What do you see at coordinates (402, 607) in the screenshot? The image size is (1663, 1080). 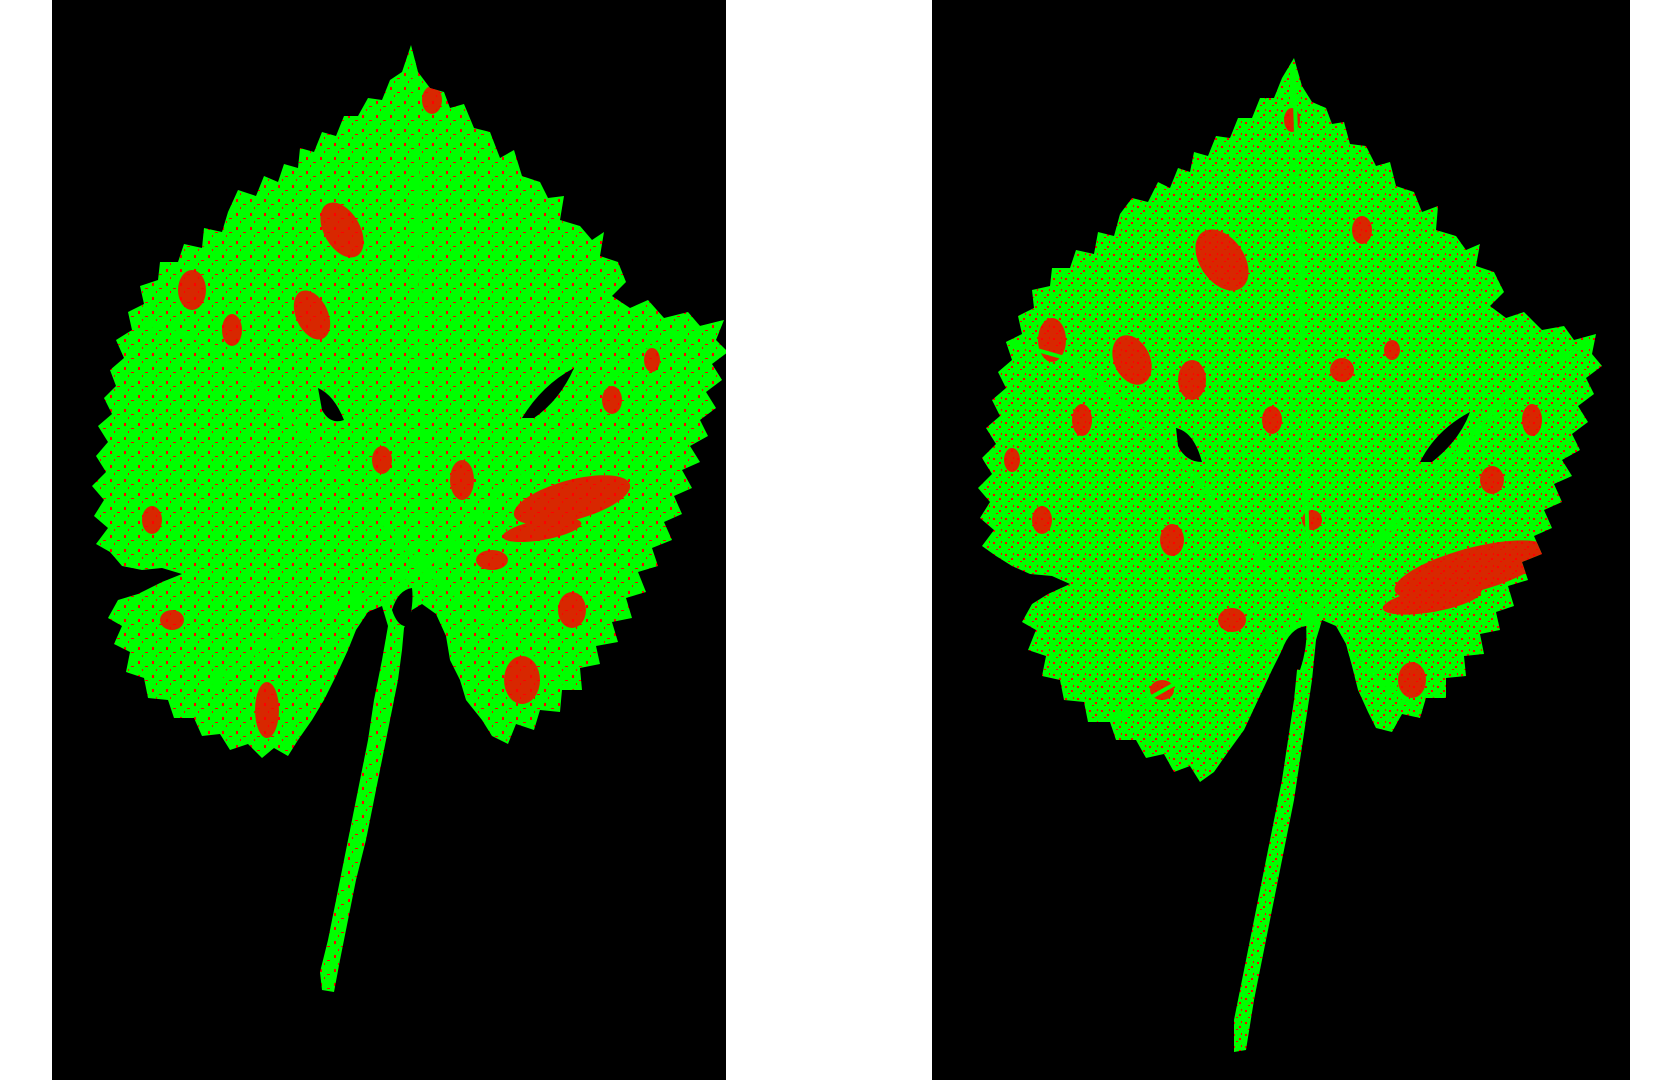 I see `left-stem-sinus` at bounding box center [402, 607].